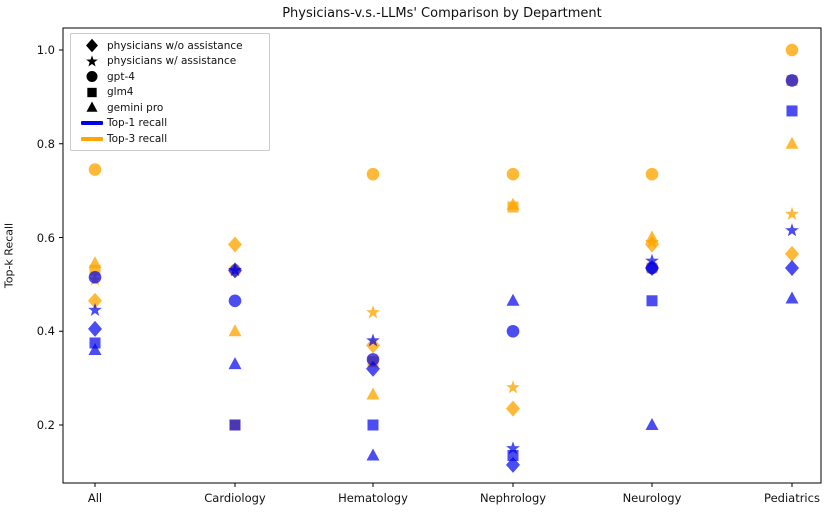 The image size is (830, 517). What do you see at coordinates (170, 139) in the screenshot?
I see `legend-item-top3-line: Top-3 recall` at bounding box center [170, 139].